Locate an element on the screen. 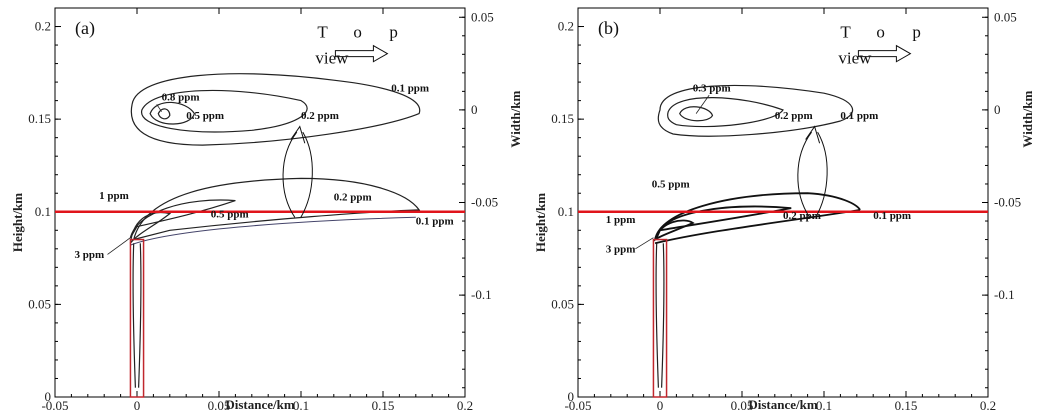  contour-side-0.5 is located at coordinates (182, 219).